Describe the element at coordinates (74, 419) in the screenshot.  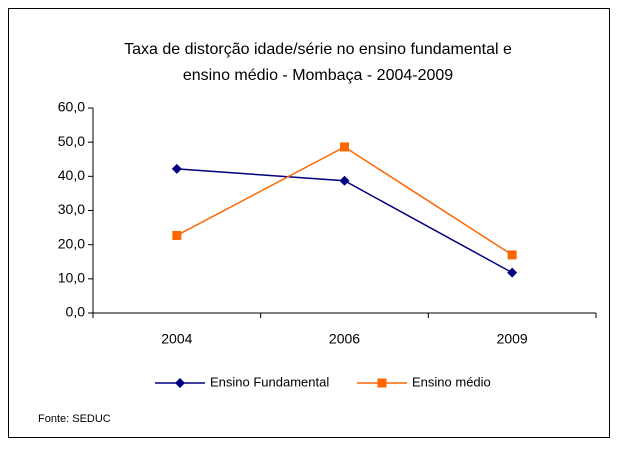
I see `source-note: Fonte: SEDUC` at that location.